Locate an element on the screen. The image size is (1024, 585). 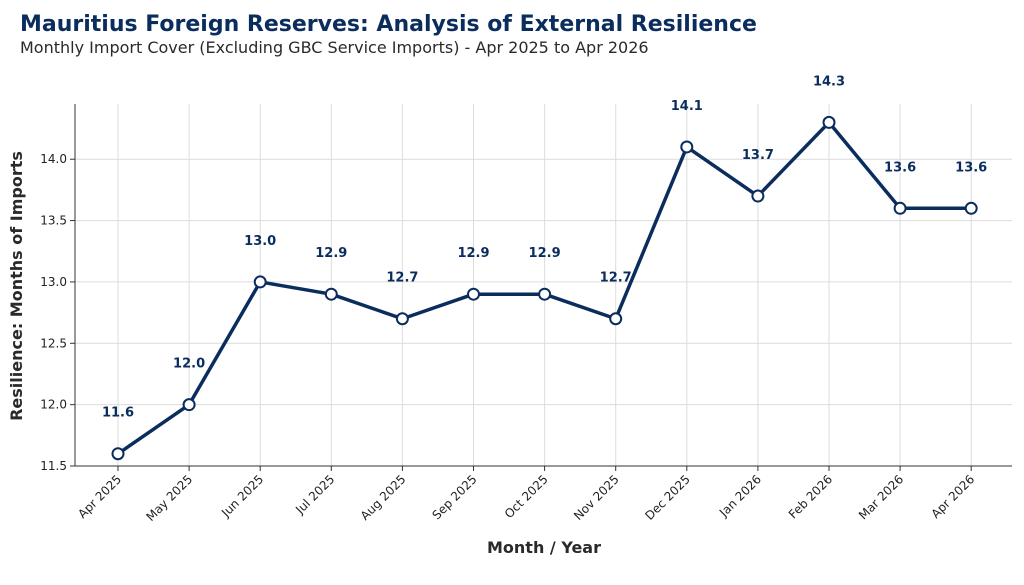
y-tick-label: 14.0 is located at coordinates (53, 159).